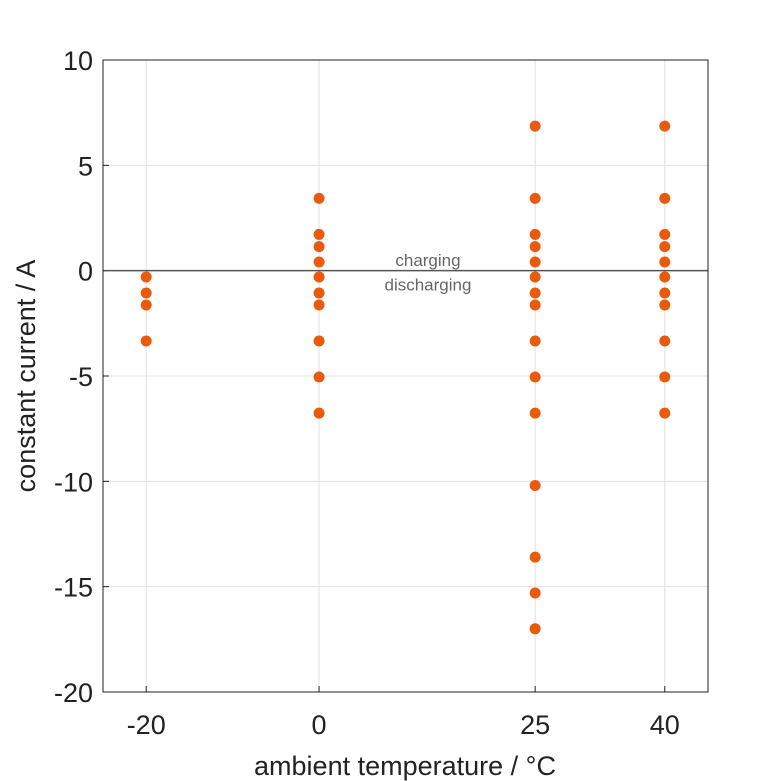  Describe the element at coordinates (319, 725) in the screenshot. I see `x-tick-label: 0` at that location.